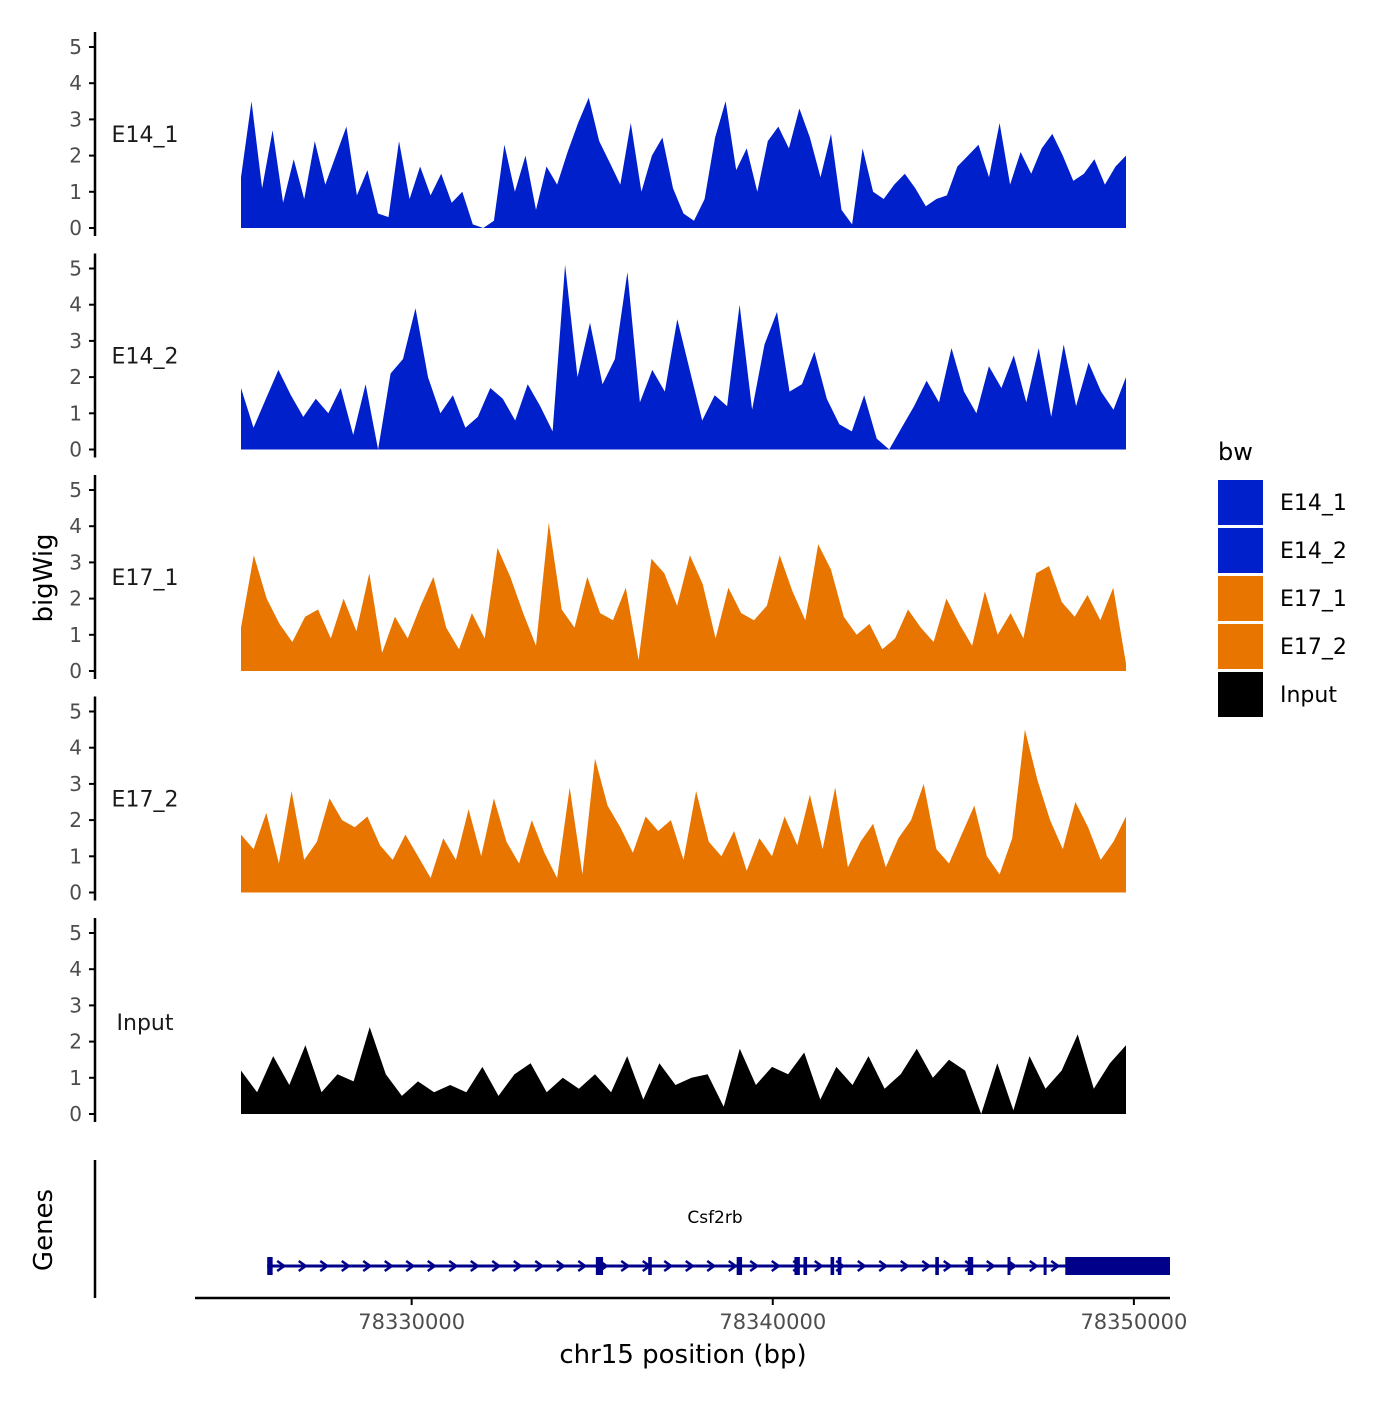 The width and height of the screenshot is (1400, 1404). I want to click on x-axis-title: chr15 position (bp), so click(682, 1355).